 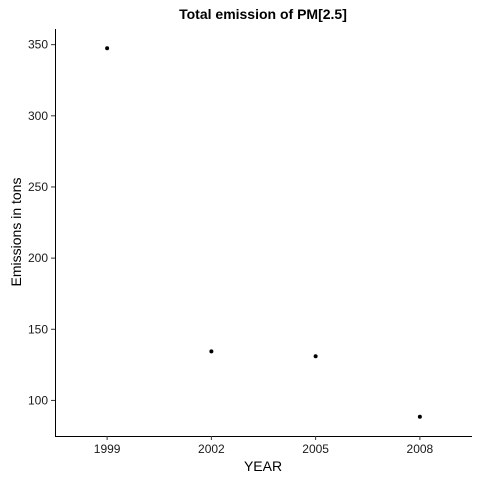 What do you see at coordinates (264, 446) in the screenshot?
I see `x-axis-ticks: 1999 2002 2005 2008` at bounding box center [264, 446].